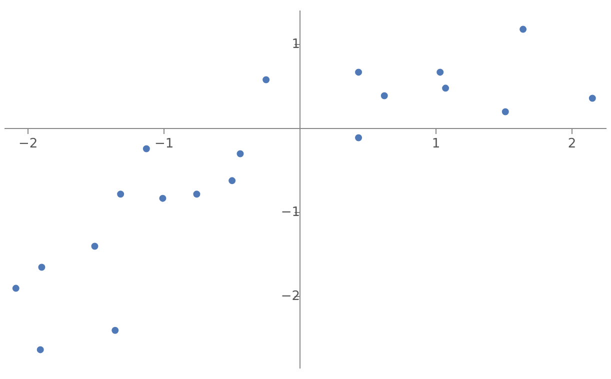 The image size is (611, 379). What do you see at coordinates (290, 296) in the screenshot?
I see `y-tick-label: −2` at bounding box center [290, 296].